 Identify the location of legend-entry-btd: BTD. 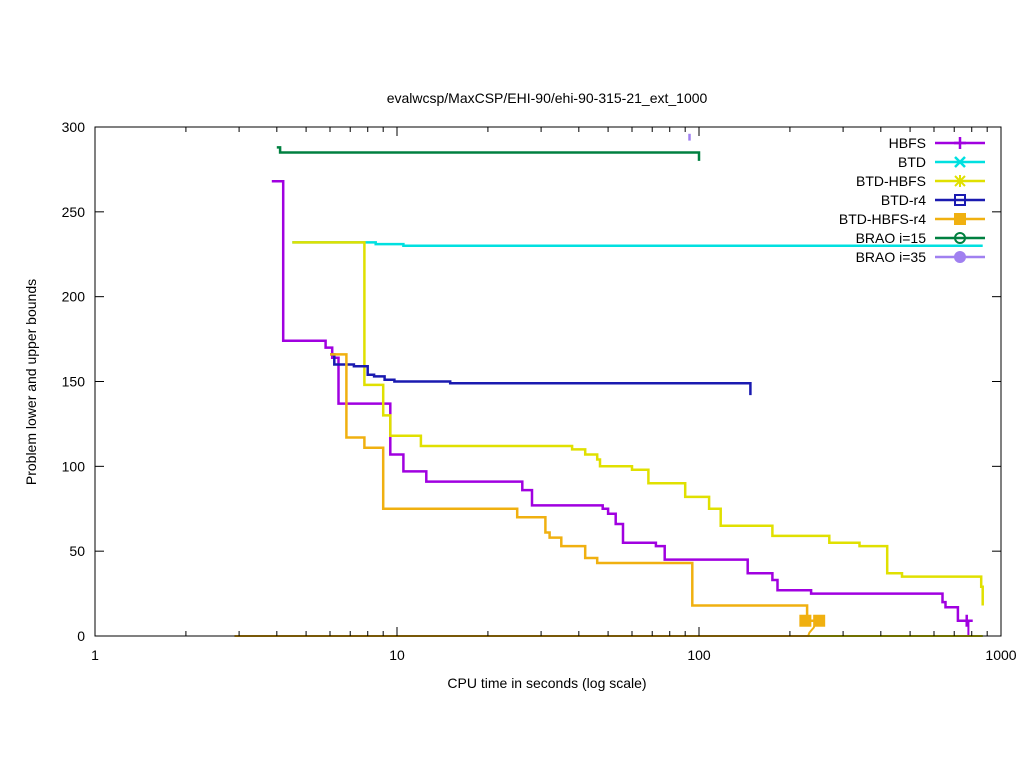
(941, 162).